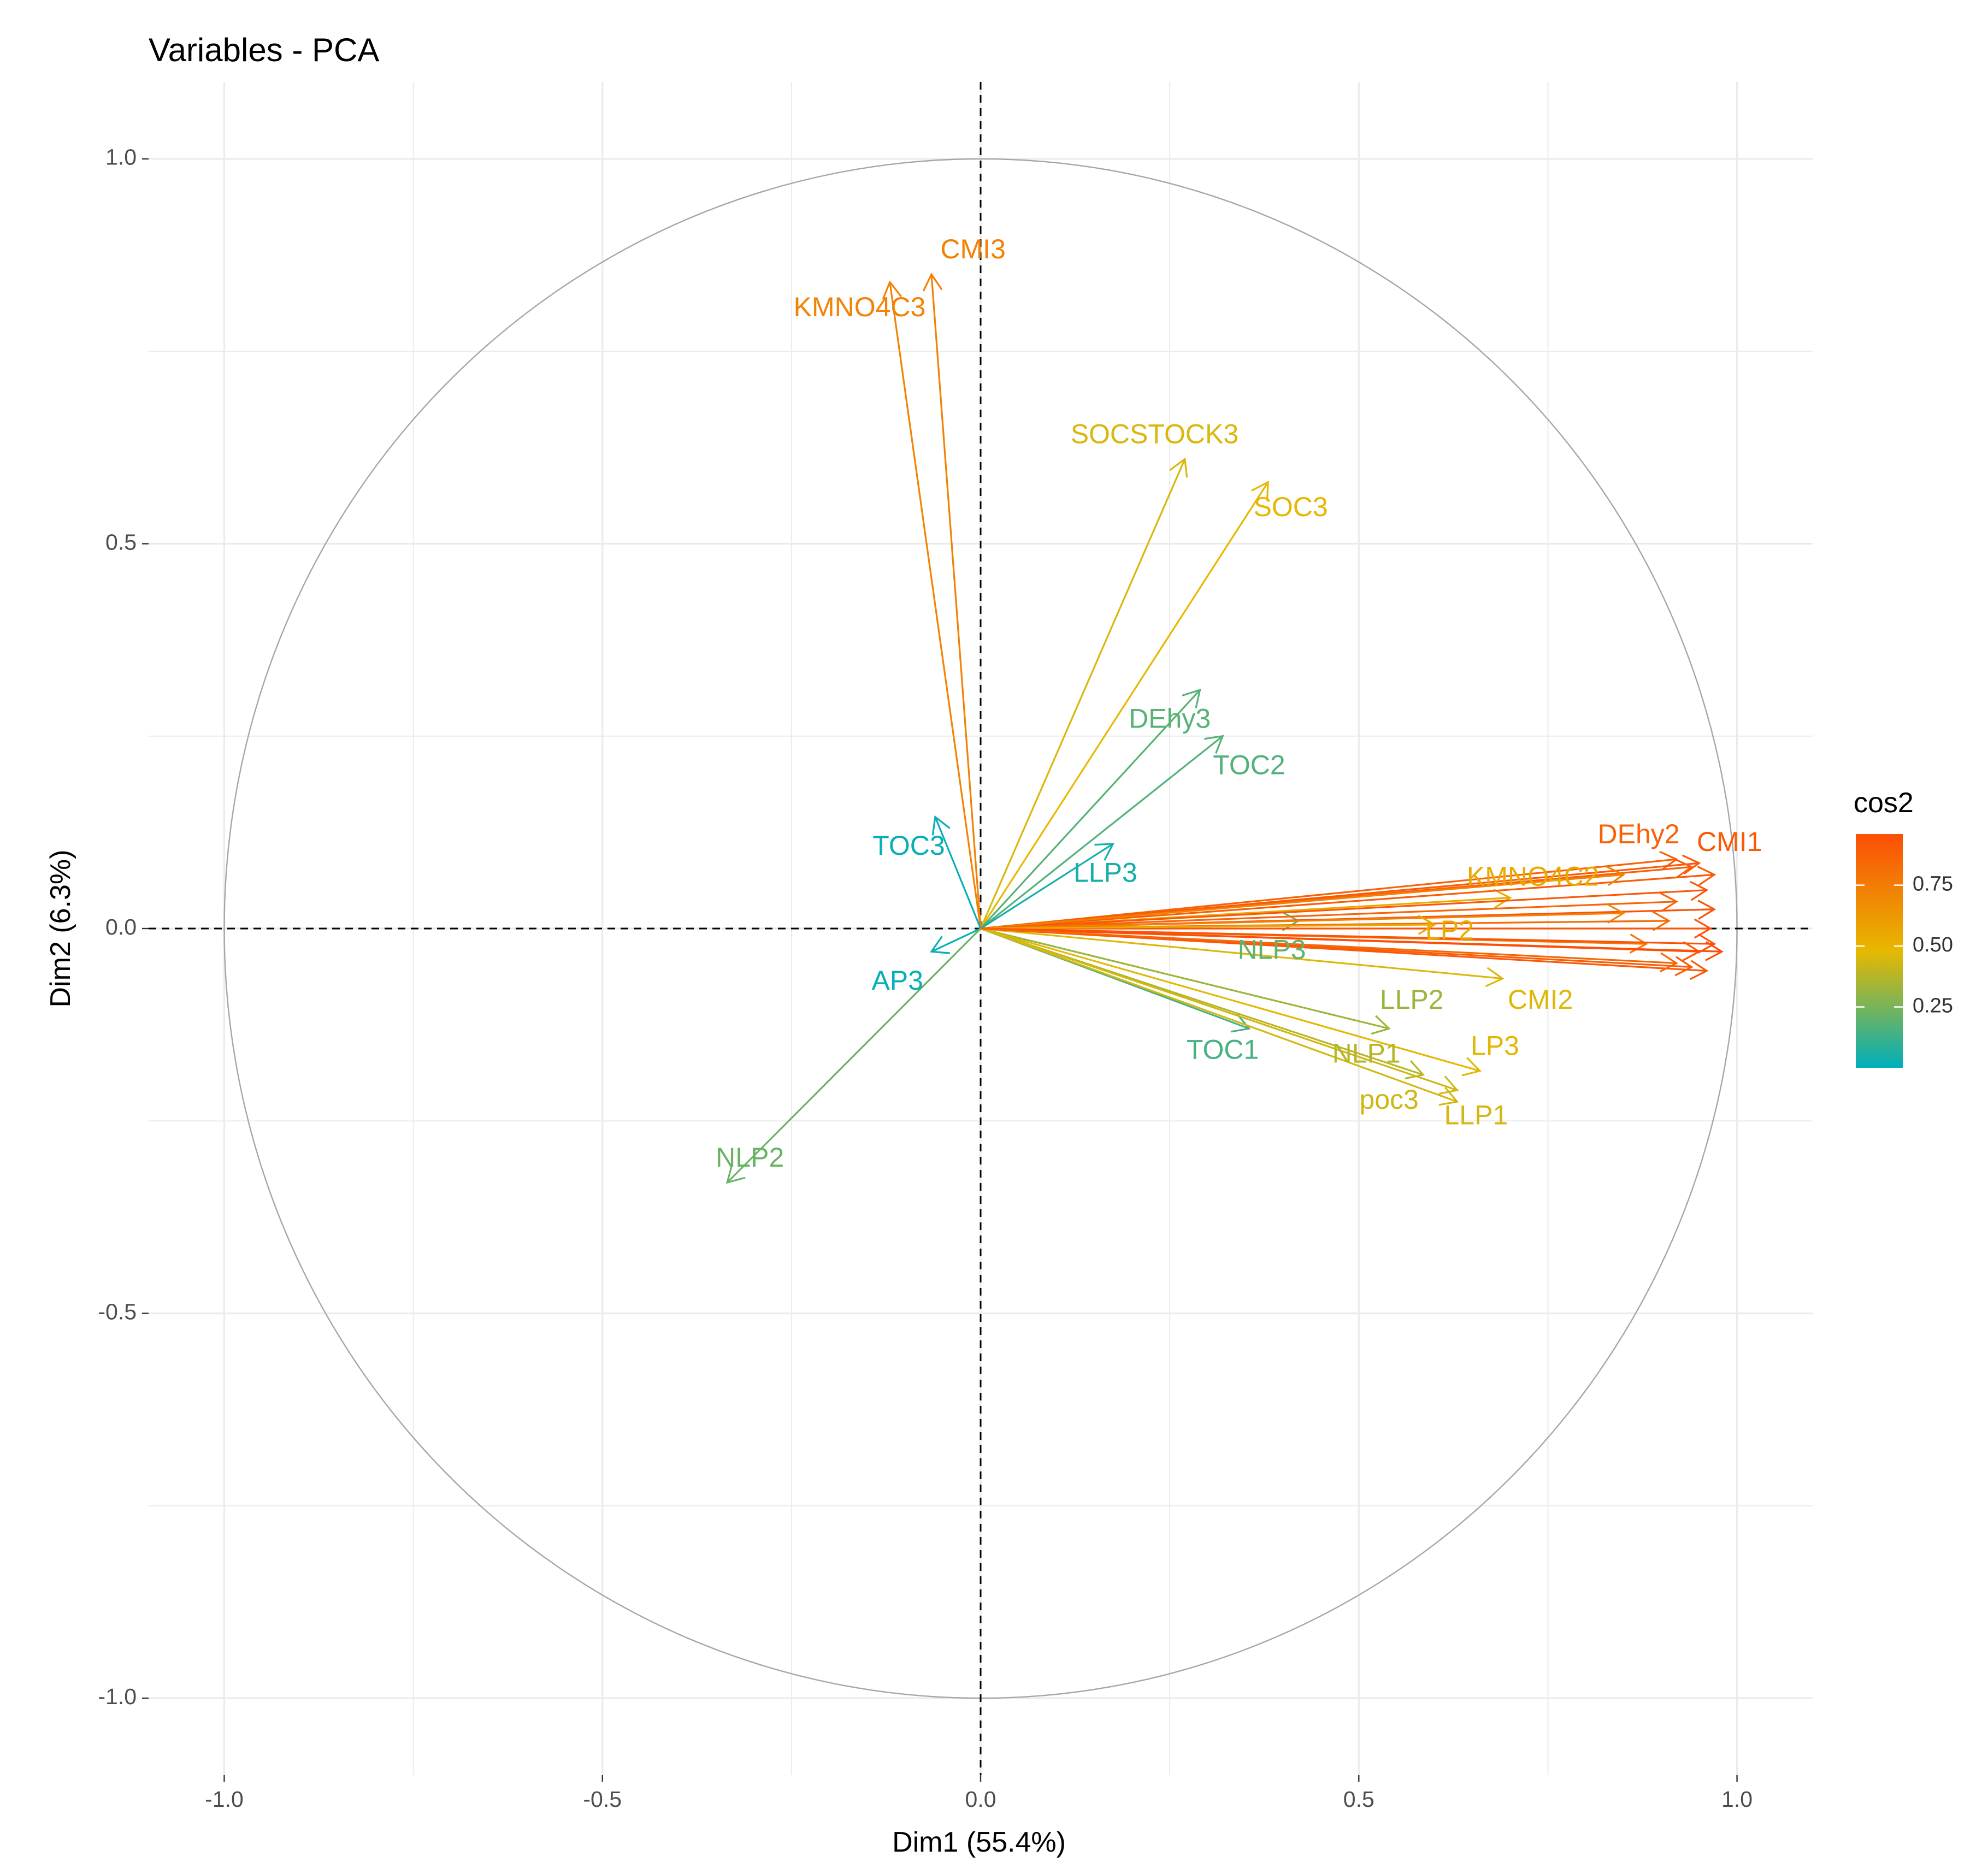 The width and height of the screenshot is (1988, 1874). What do you see at coordinates (1495, 1046) in the screenshot?
I see `variable-label-lp3: LP3` at bounding box center [1495, 1046].